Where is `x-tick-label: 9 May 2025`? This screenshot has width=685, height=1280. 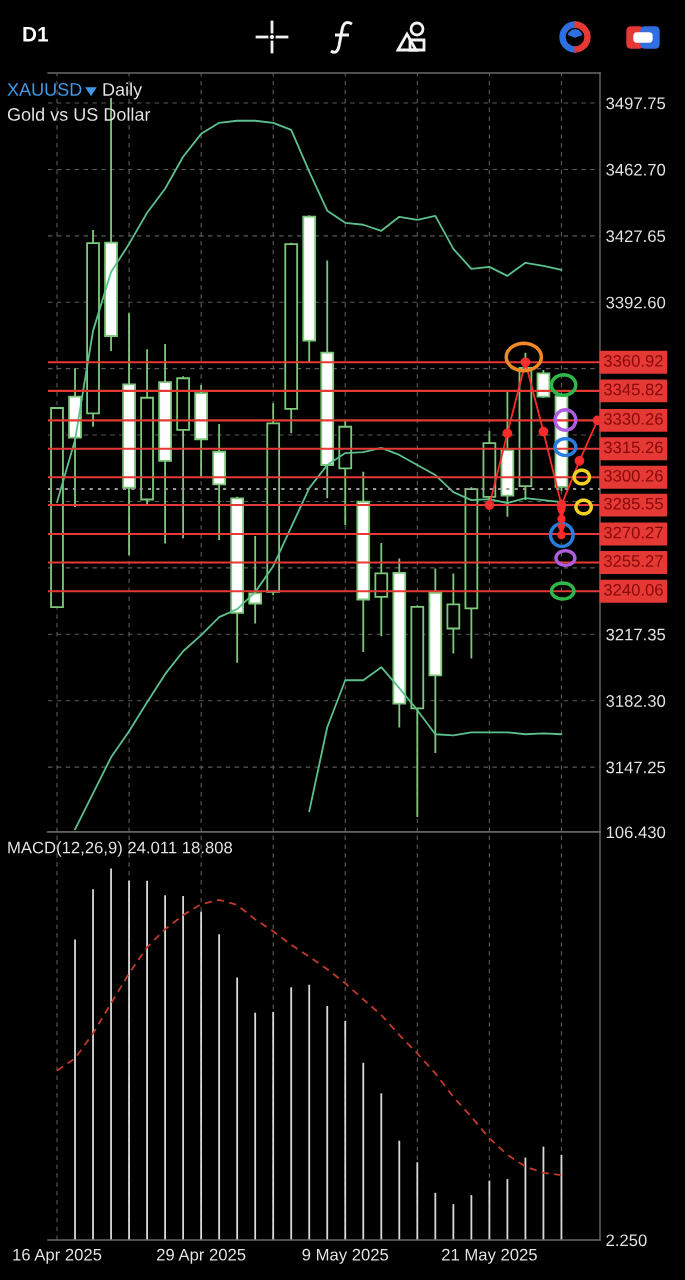
x-tick-label: 9 May 2025 is located at coordinates (345, 1256).